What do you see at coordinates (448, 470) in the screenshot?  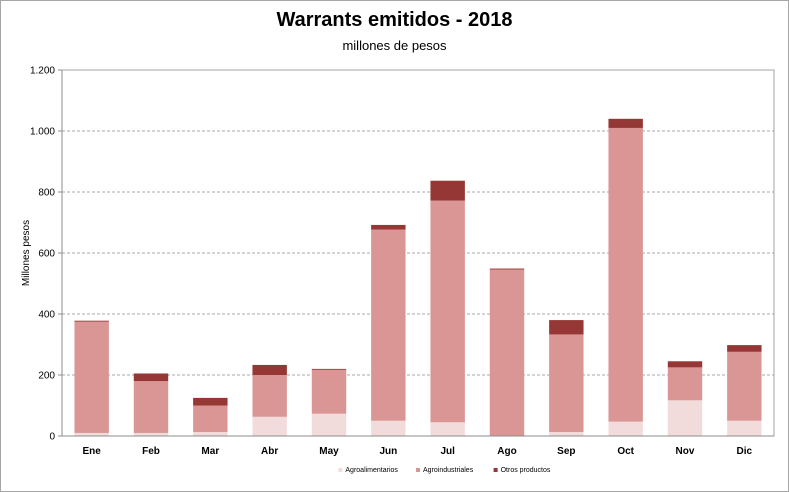 I see `legend-label: Agroindustriales` at bounding box center [448, 470].